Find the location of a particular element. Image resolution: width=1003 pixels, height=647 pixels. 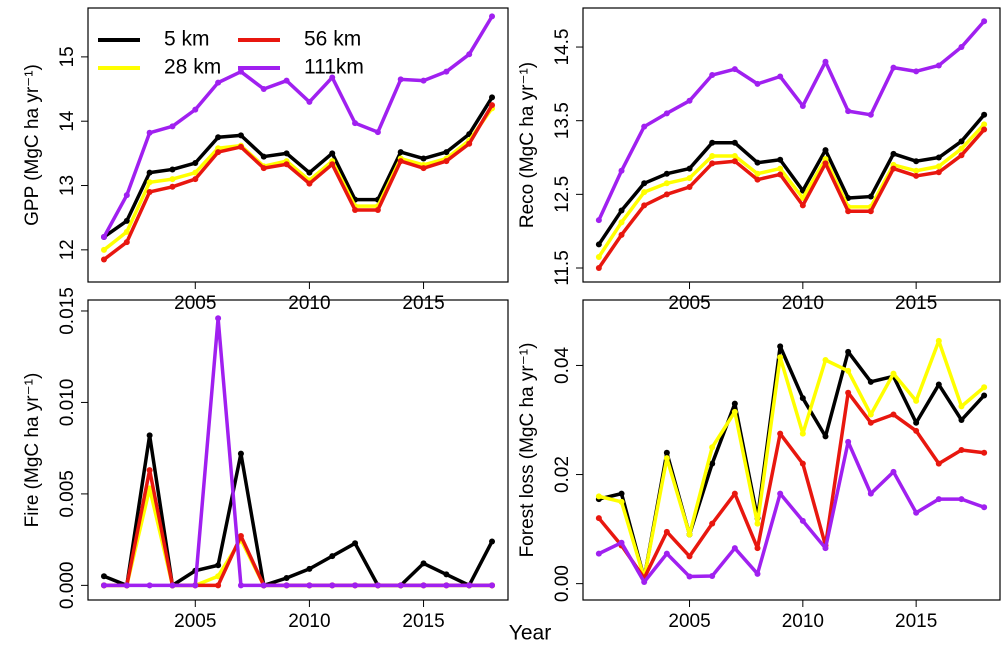

legend-label: 56 km is located at coordinates (332, 39).